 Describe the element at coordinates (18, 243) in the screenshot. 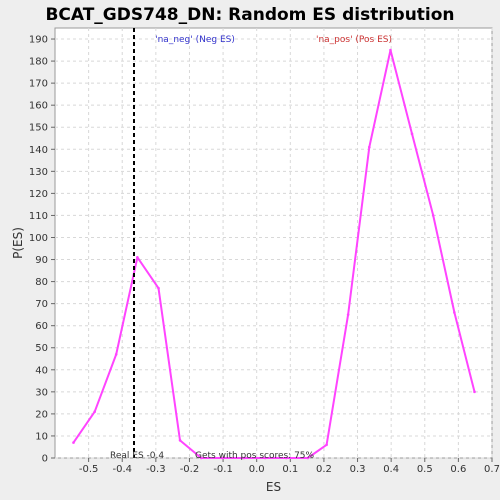

I see `y-axis-label: P(ES)` at that location.